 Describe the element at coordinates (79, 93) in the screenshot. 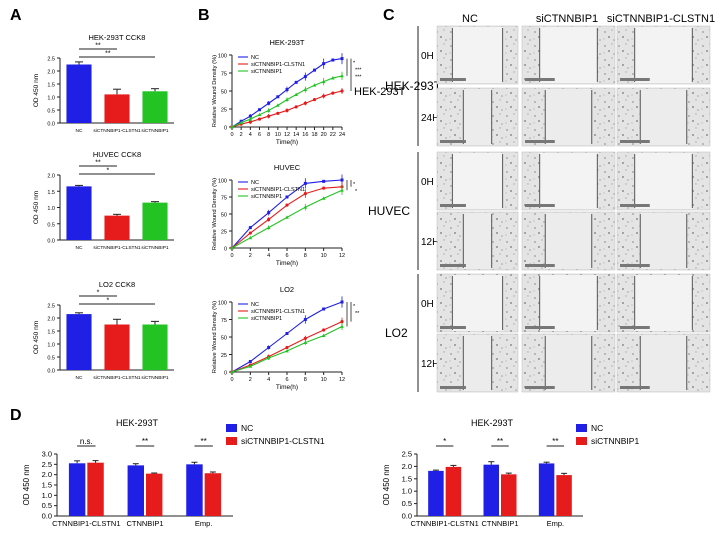

I see `bar-nc` at that location.